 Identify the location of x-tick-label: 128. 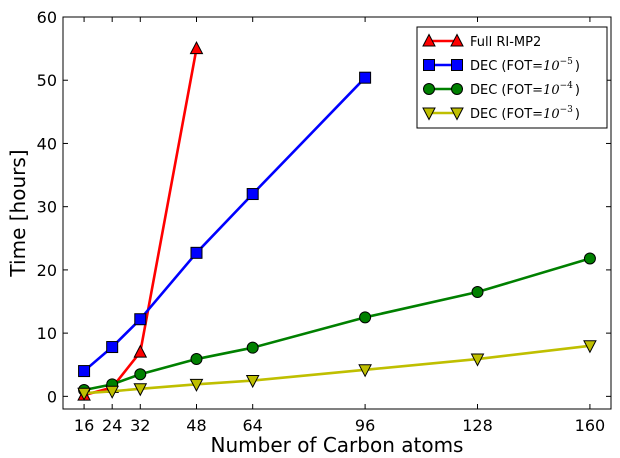
(477, 425).